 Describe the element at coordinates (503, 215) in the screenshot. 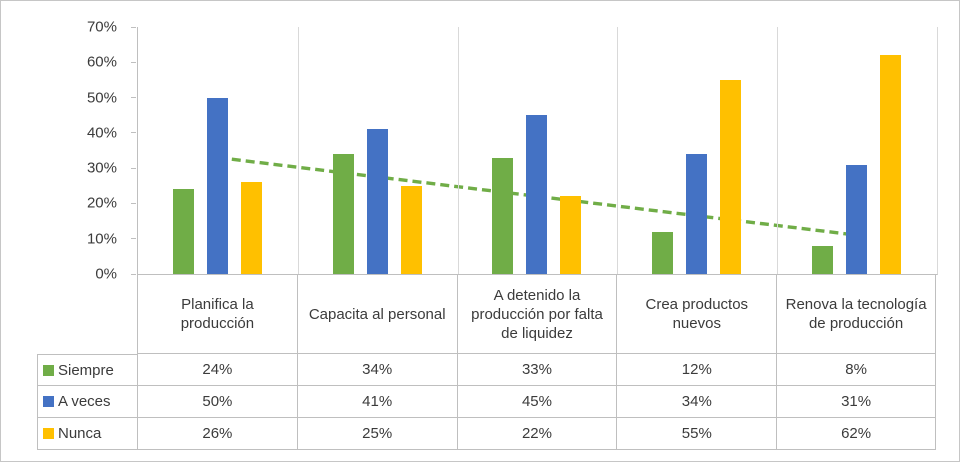

I see `bar-siempre-cat3` at that location.